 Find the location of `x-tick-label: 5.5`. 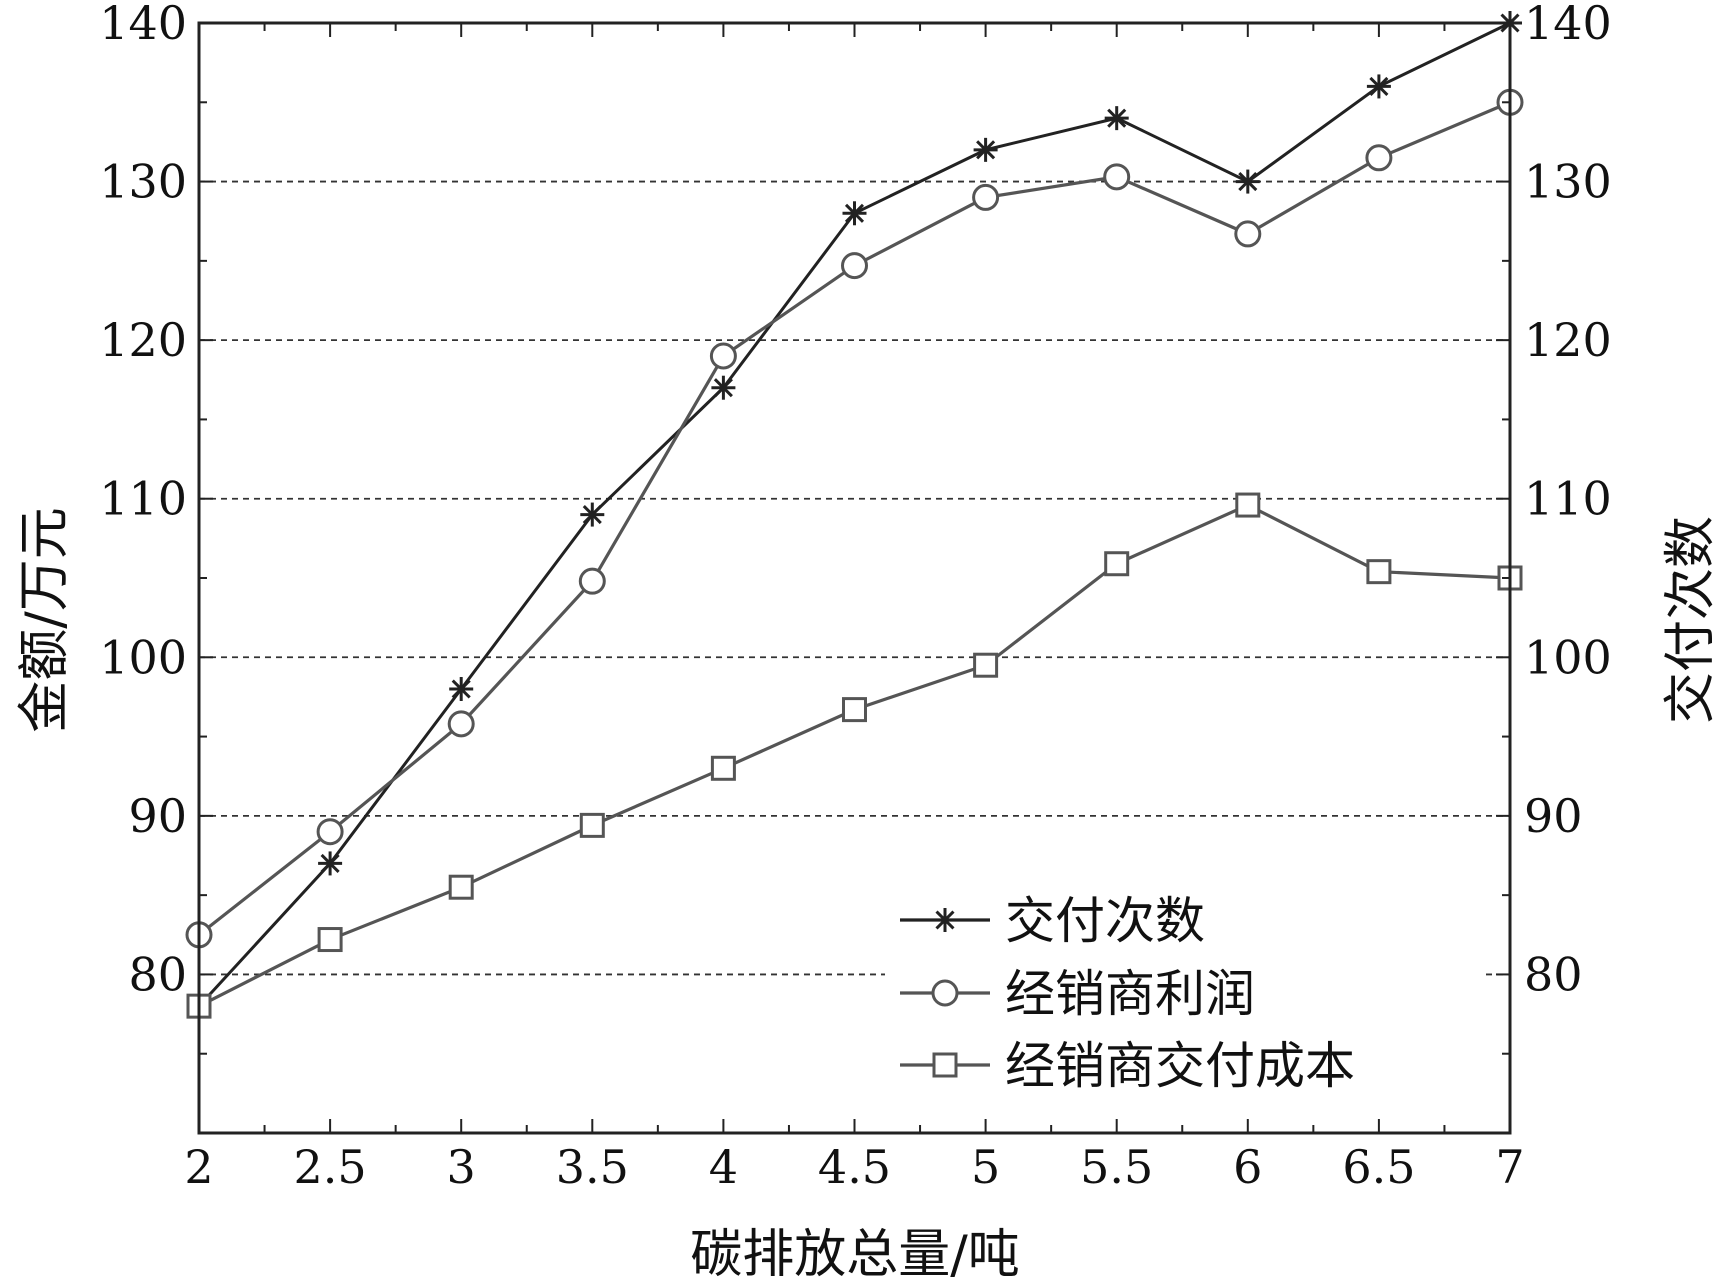

x-tick-label: 5.5 is located at coordinates (1116, 1167).